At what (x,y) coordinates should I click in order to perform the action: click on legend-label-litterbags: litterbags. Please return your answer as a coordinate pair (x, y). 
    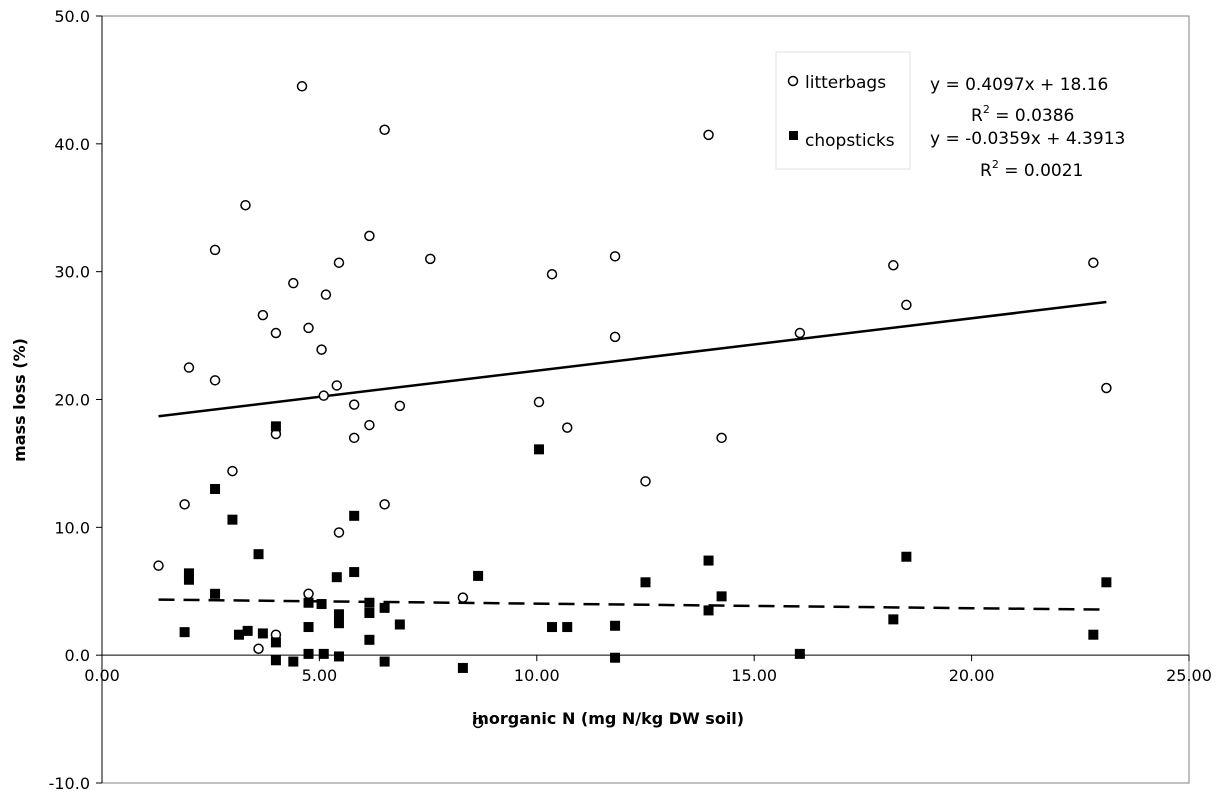
    Looking at the image, I should click on (845, 83).